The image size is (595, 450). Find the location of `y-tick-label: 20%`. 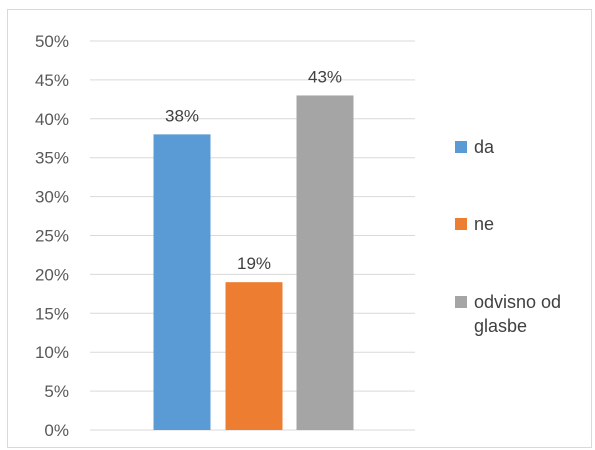

y-tick-label: 20% is located at coordinates (52, 274).